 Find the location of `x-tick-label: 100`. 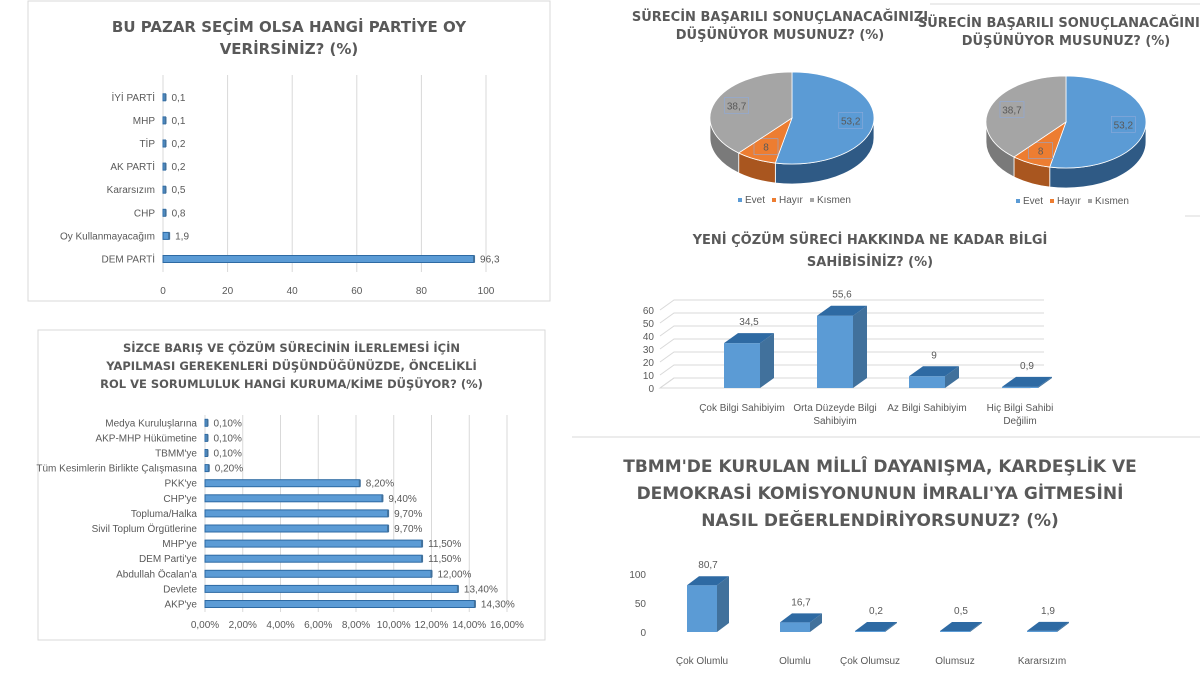

x-tick-label: 100 is located at coordinates (486, 291).